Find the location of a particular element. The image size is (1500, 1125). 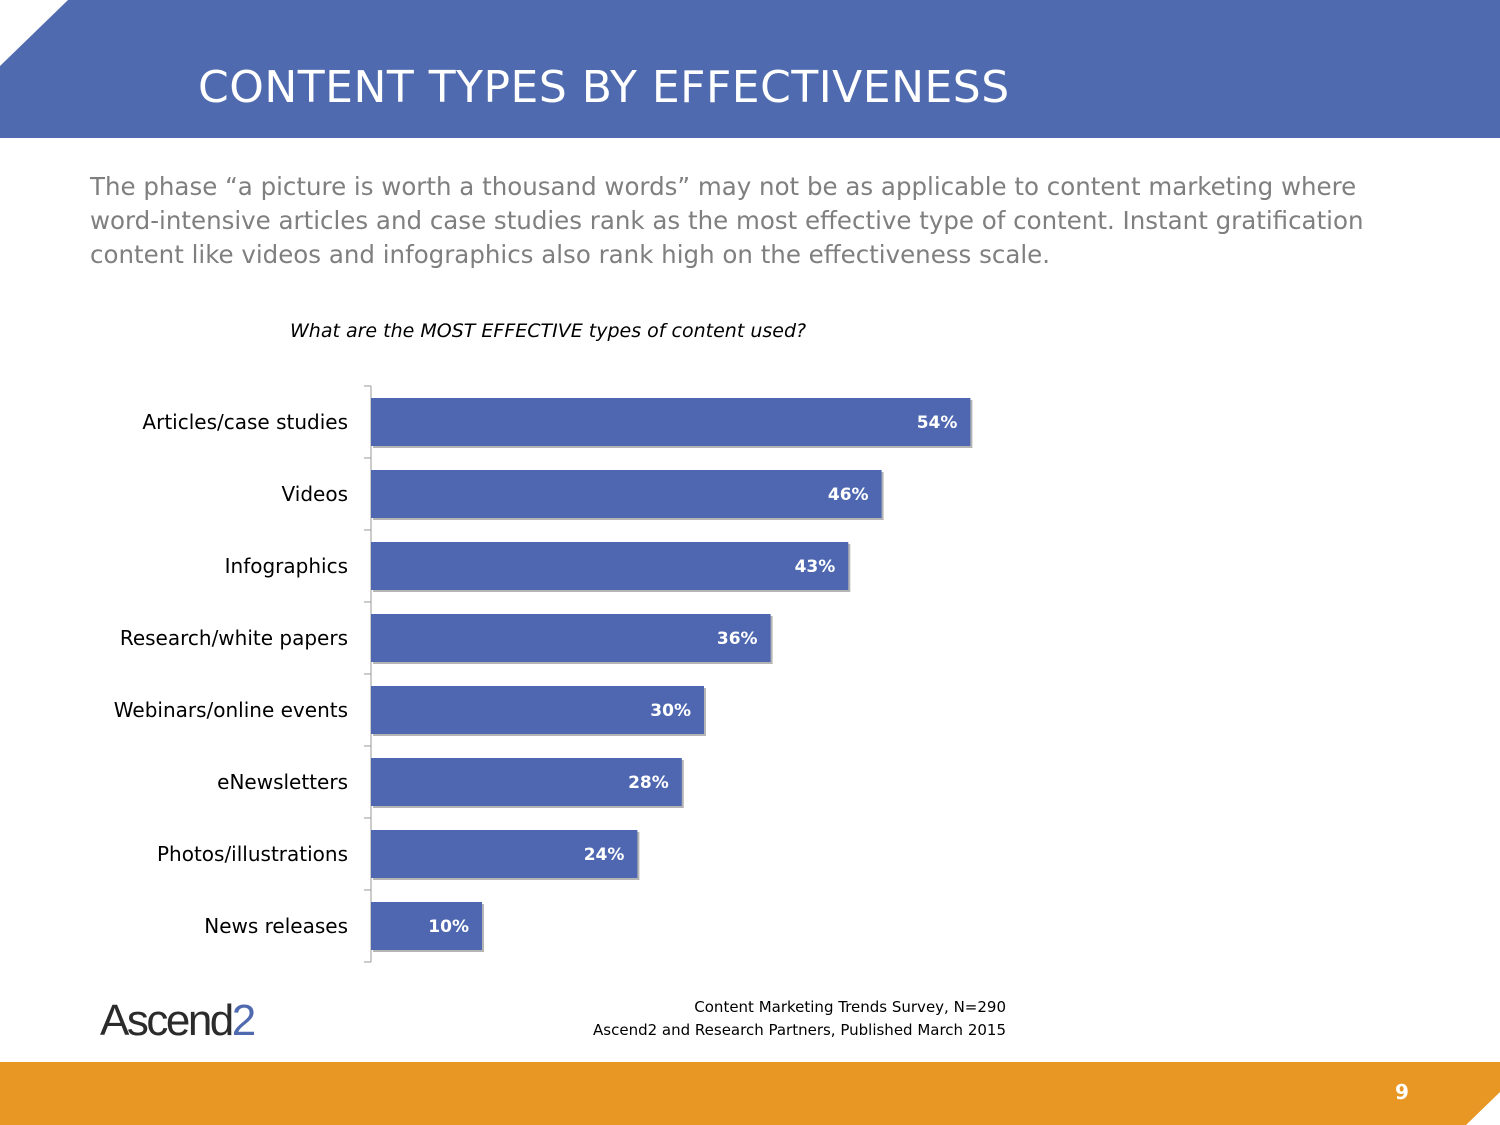

category-label: Research/white papers is located at coordinates (234, 638).